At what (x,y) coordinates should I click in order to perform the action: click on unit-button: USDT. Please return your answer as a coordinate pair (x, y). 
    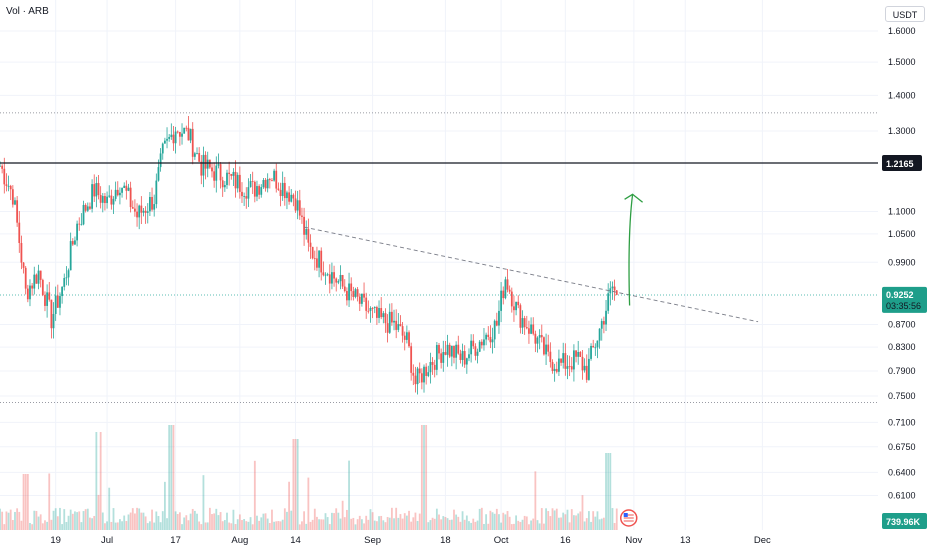
    Looking at the image, I should click on (905, 14).